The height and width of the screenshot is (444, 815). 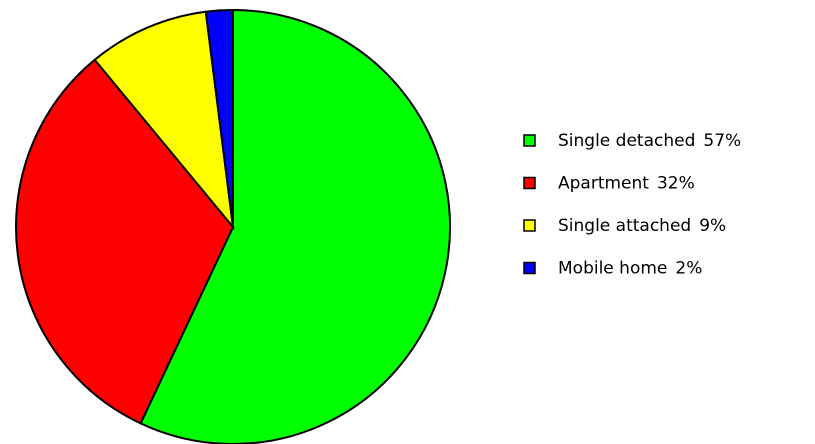 I want to click on legend-value: 32%, so click(x=676, y=184).